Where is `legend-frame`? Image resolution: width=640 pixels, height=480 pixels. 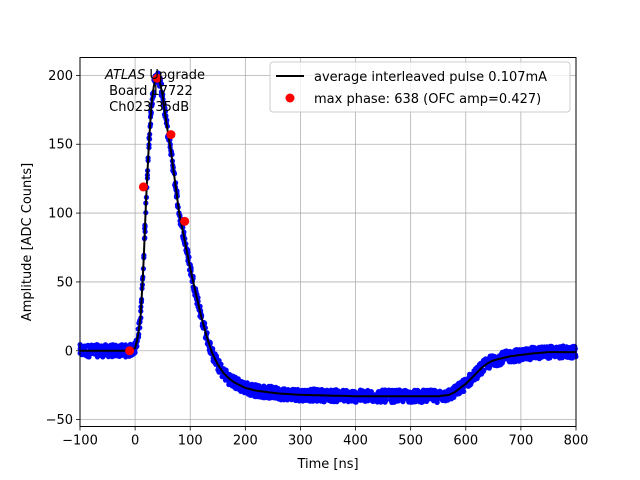 legend-frame is located at coordinates (420, 87).